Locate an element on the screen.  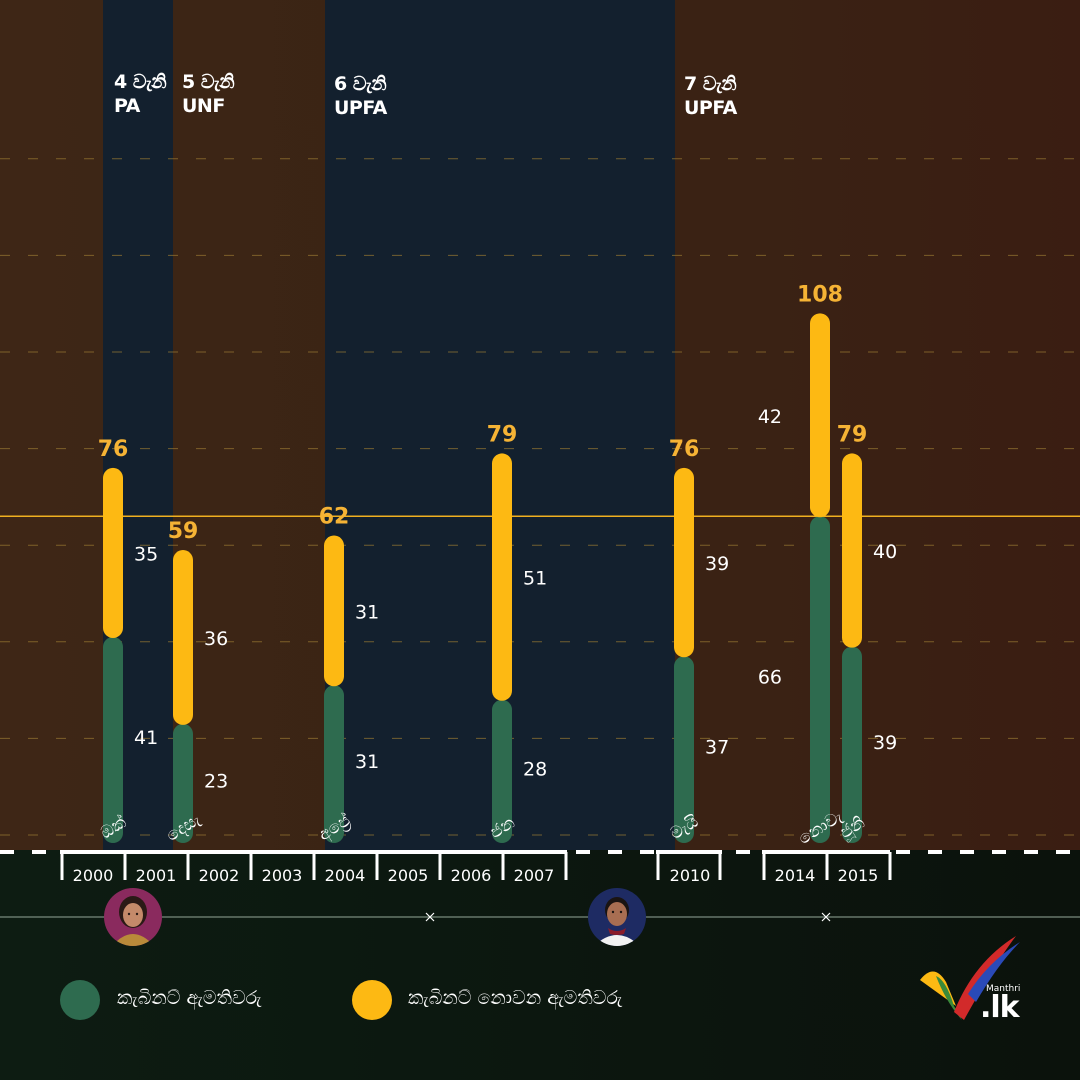
manthri-logo-icon is located at coordinates (970, 978).